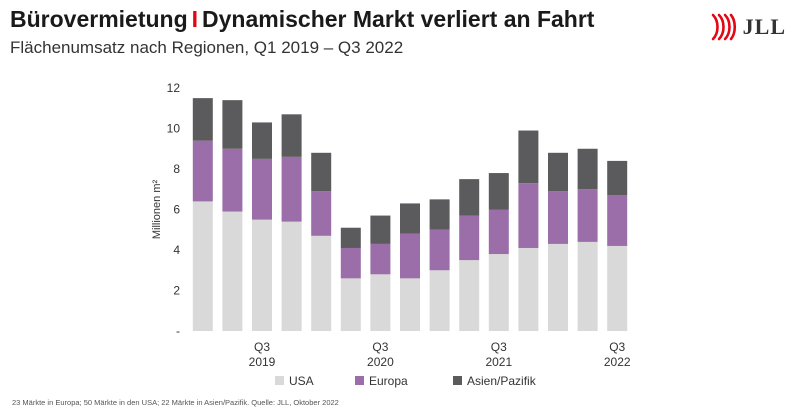  Describe the element at coordinates (502, 381) in the screenshot. I see `legend-label: Asien/Pazifik` at that location.